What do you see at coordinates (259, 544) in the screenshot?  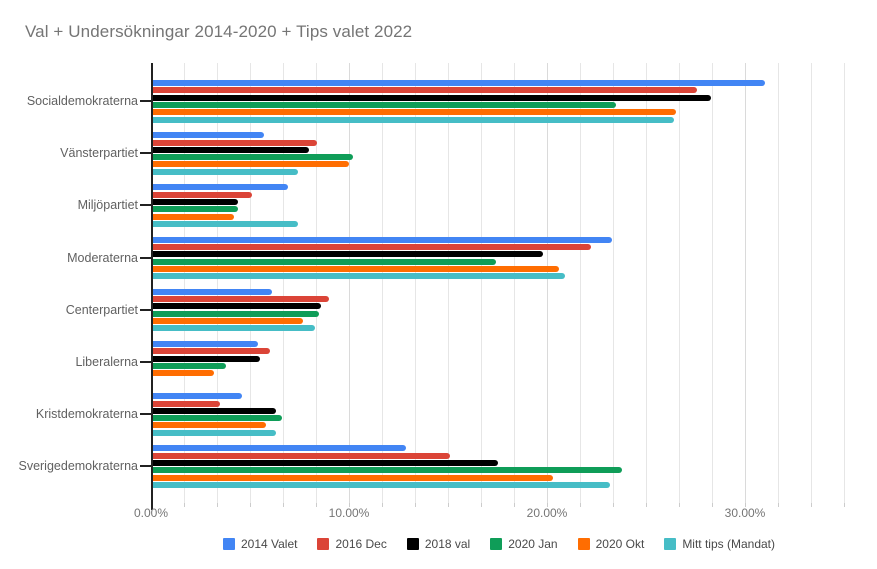 I see `legend-item-2014-valet: 2014 Valet` at bounding box center [259, 544].